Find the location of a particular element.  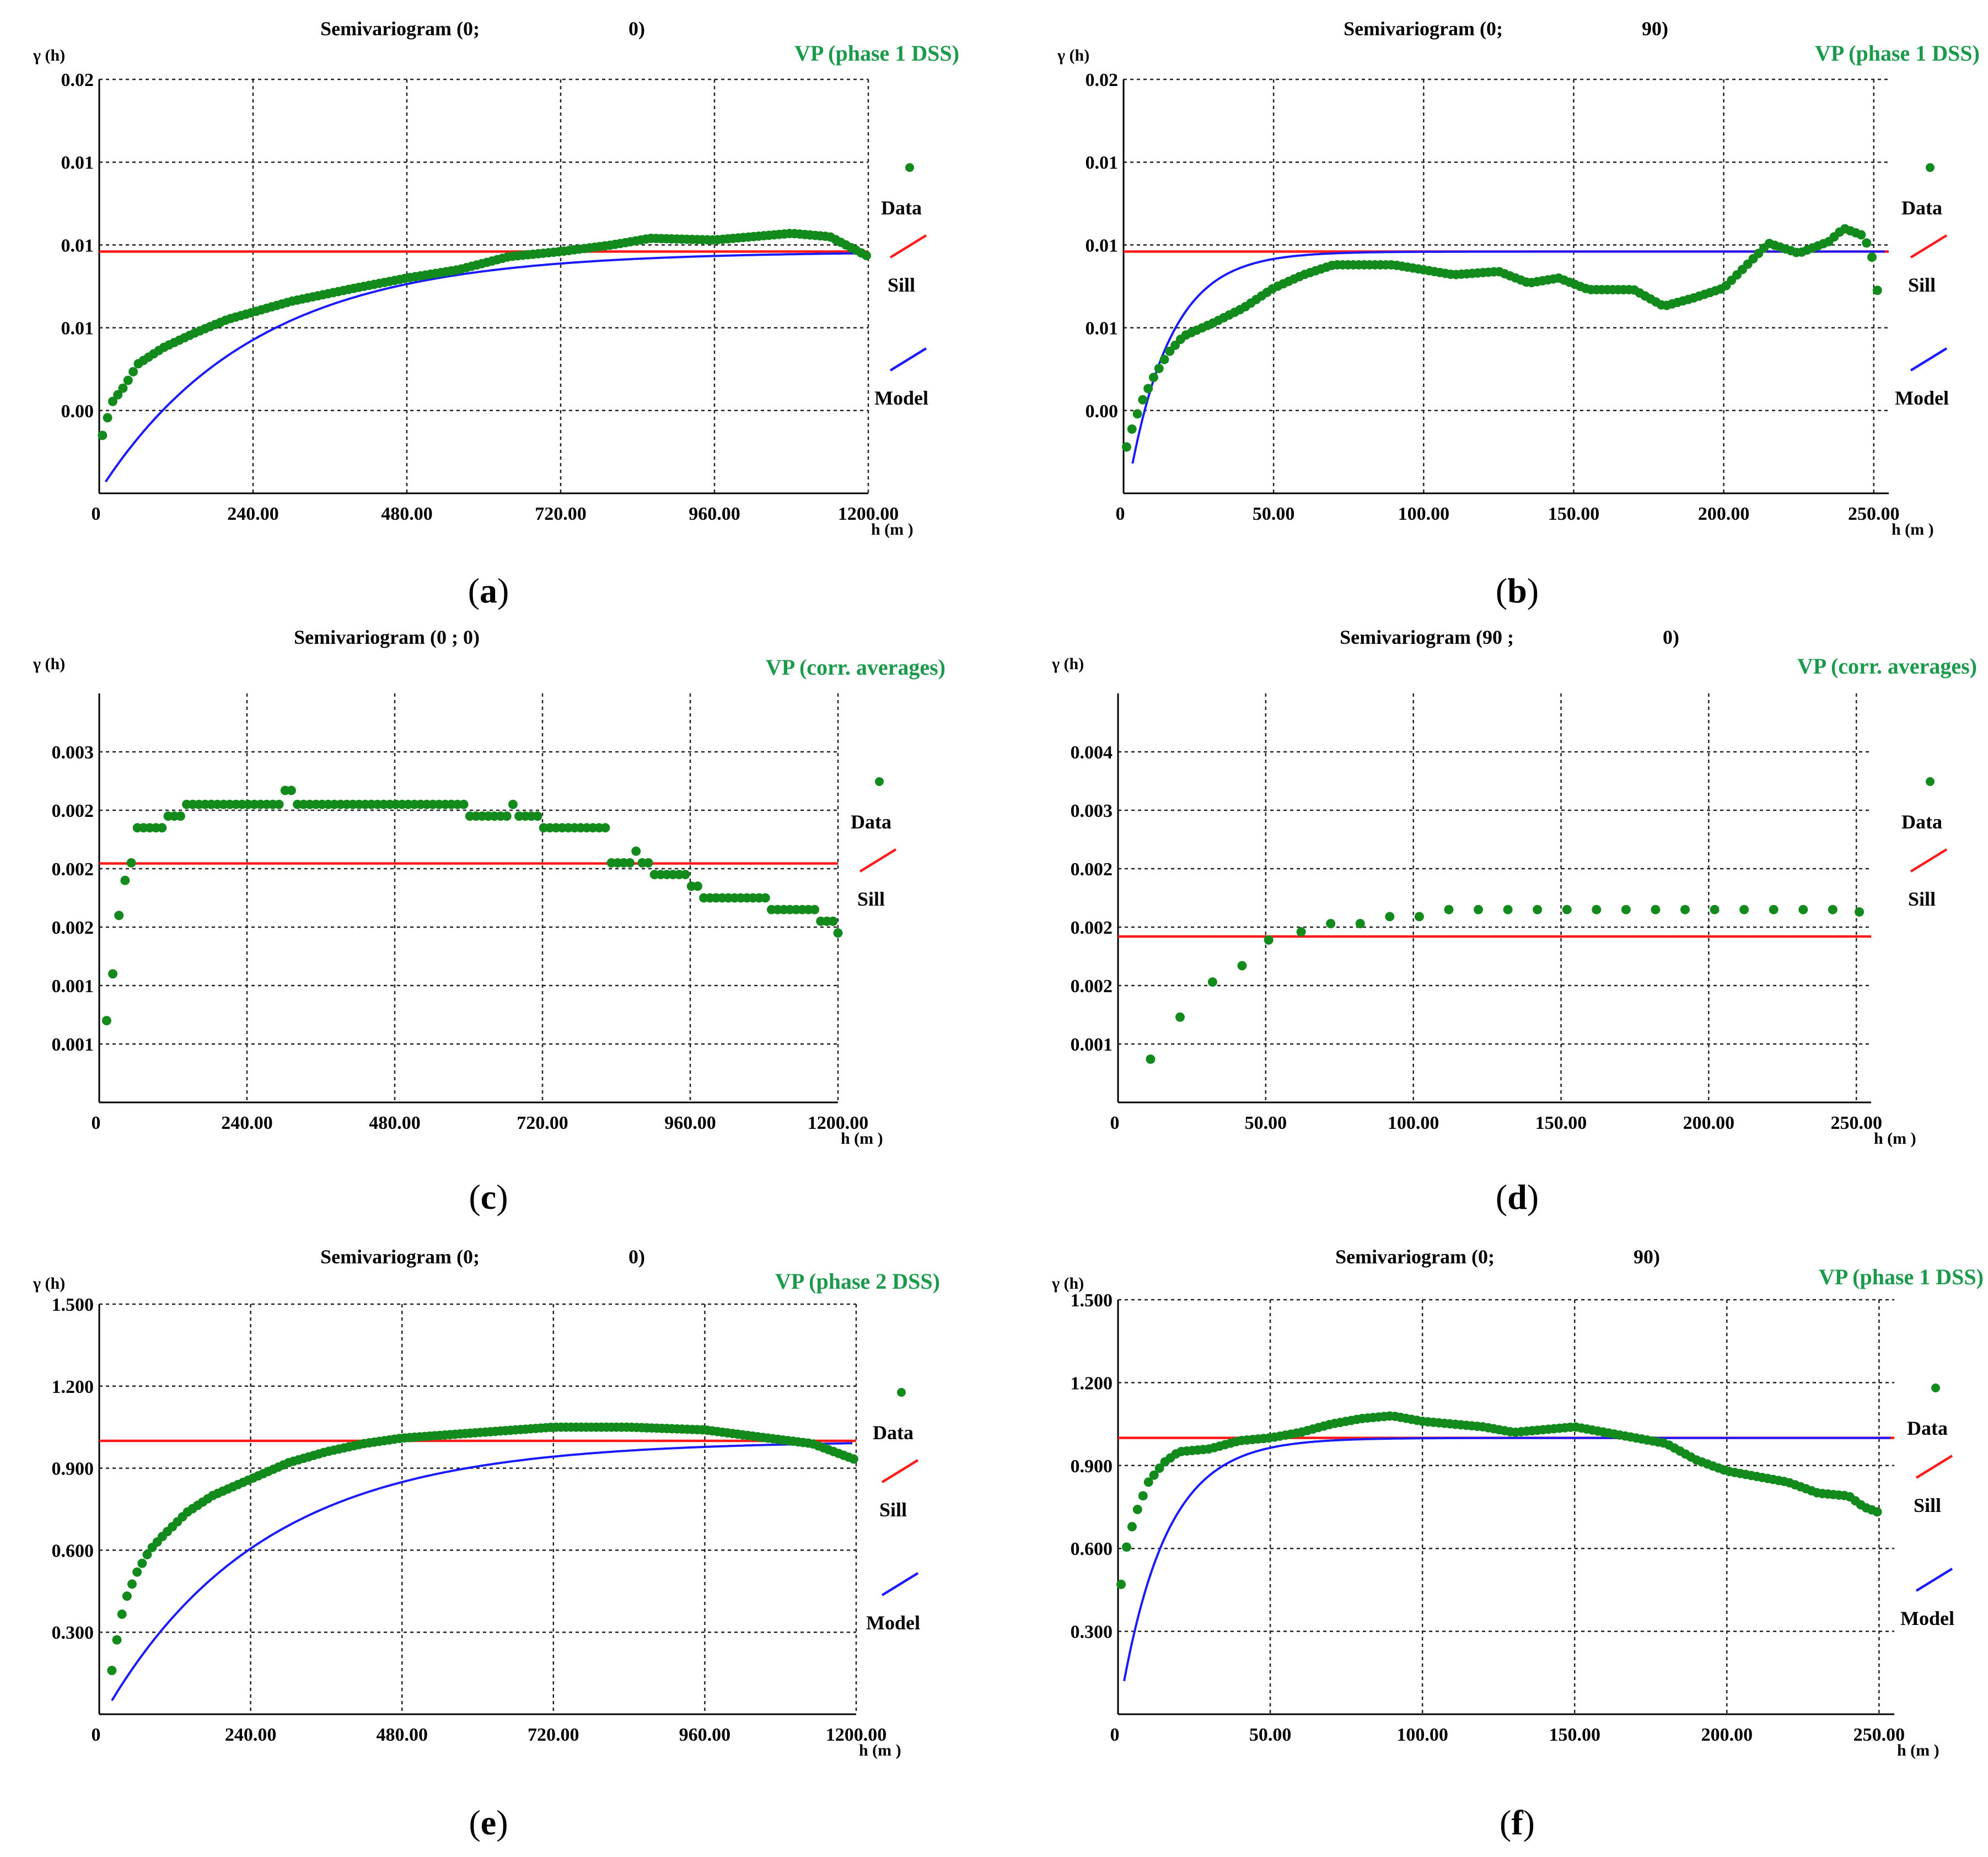

chart-title-right: 0) is located at coordinates (636, 1257).